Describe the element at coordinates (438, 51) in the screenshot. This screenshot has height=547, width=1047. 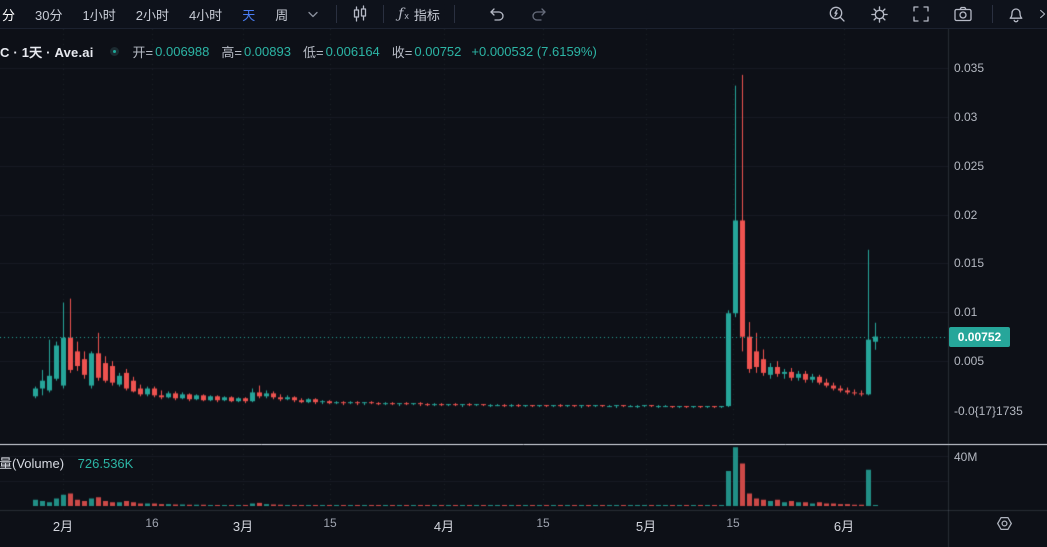
I see `close-value: 0.00752` at that location.